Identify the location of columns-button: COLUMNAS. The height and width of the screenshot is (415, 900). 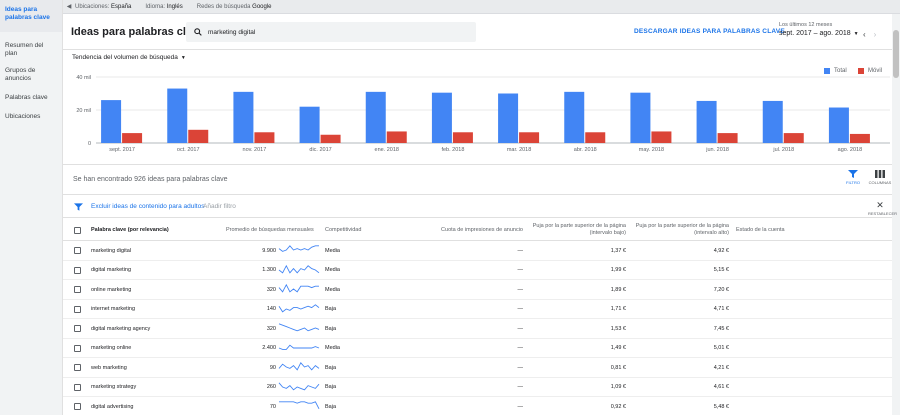
(880, 177).